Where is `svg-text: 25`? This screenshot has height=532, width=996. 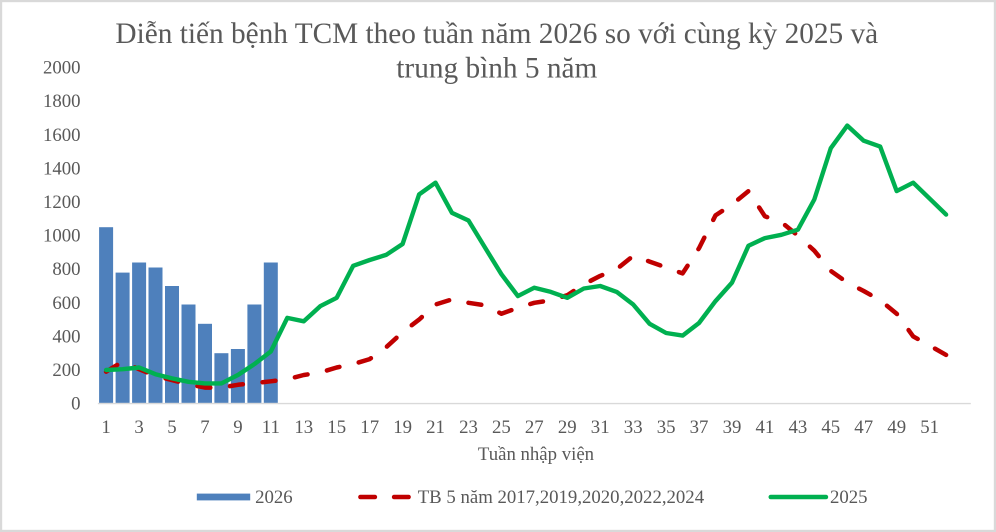
svg-text: 25 is located at coordinates (501, 427).